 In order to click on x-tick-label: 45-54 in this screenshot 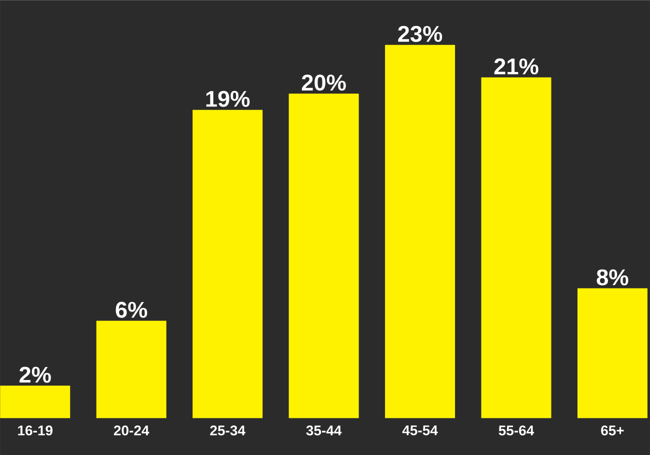, I will do `click(420, 430)`.